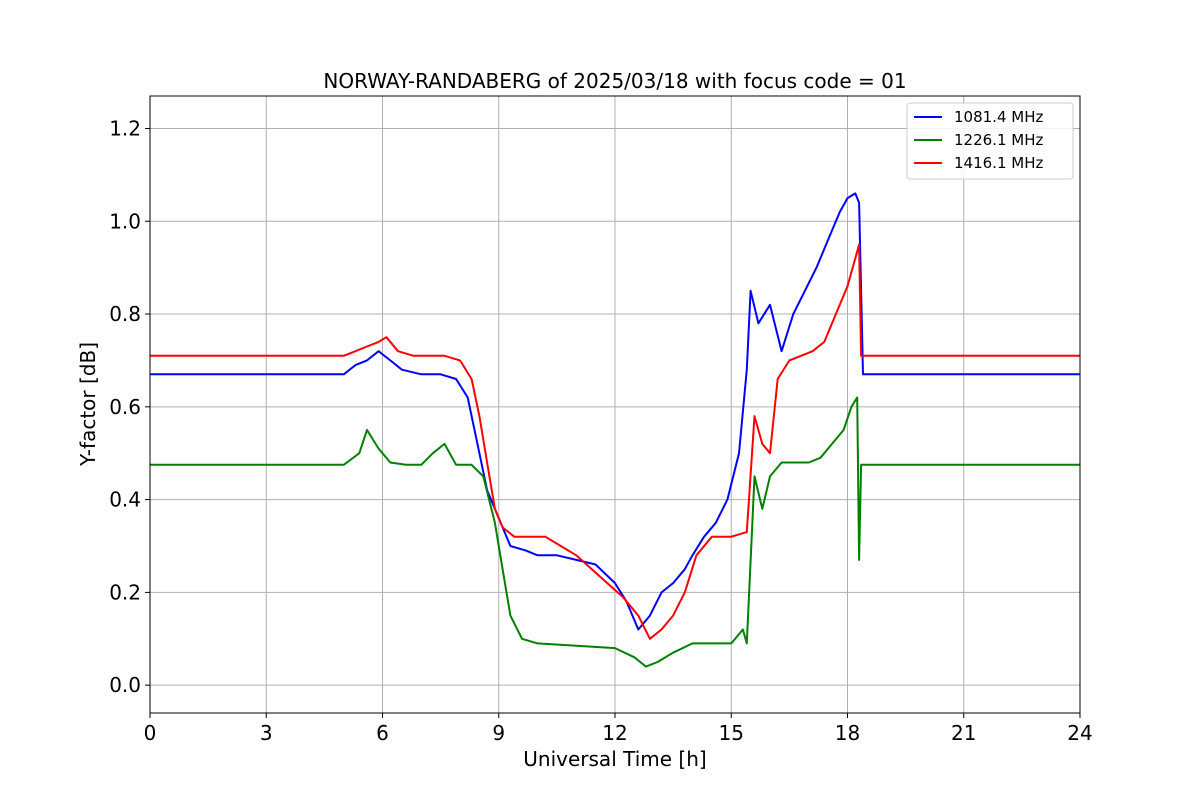  What do you see at coordinates (125, 500) in the screenshot?
I see `y-tick-label: 0.4` at bounding box center [125, 500].